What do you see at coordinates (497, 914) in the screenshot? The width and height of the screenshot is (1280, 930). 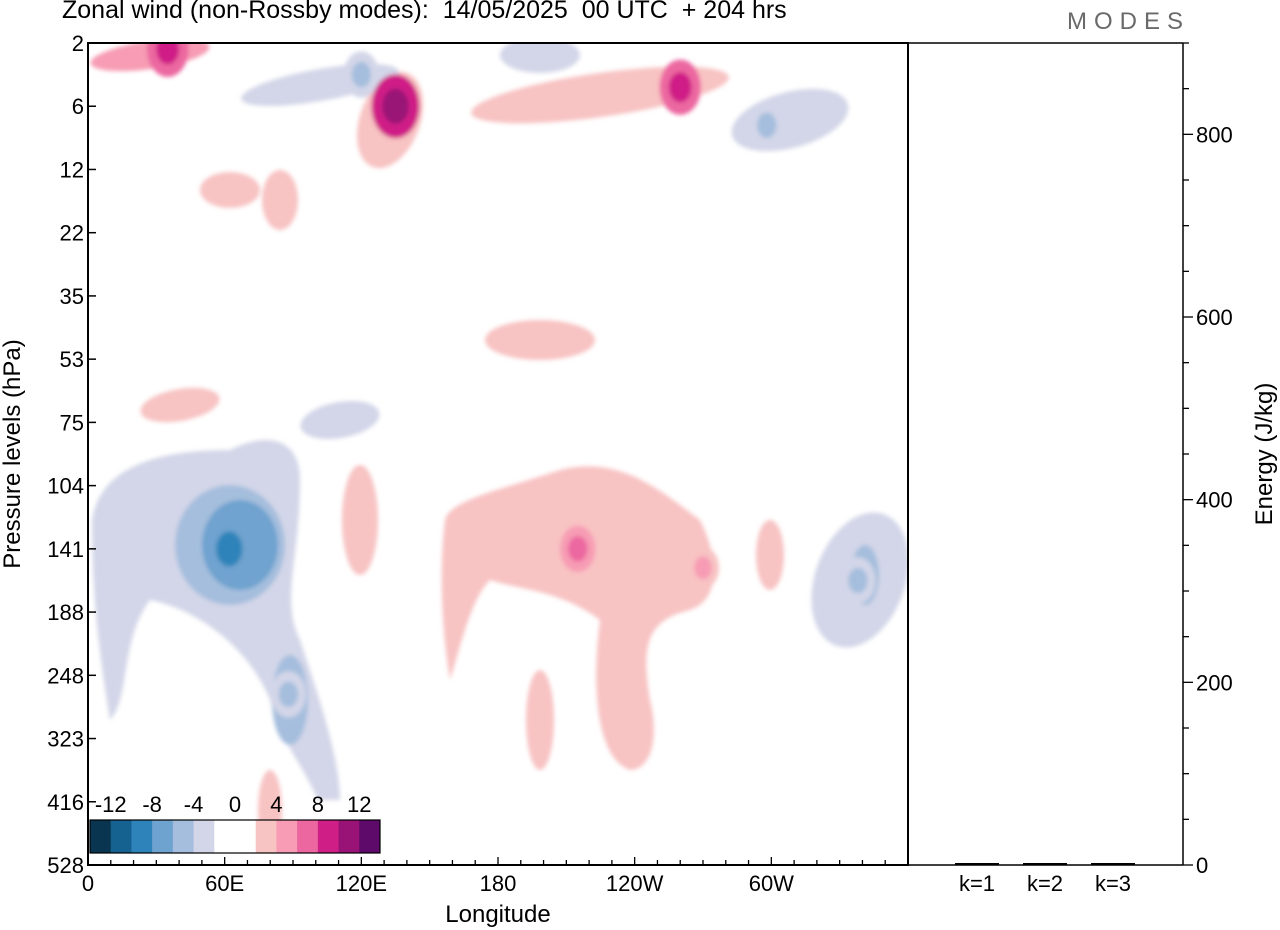 I see `x-axis-label: Longitude` at bounding box center [497, 914].